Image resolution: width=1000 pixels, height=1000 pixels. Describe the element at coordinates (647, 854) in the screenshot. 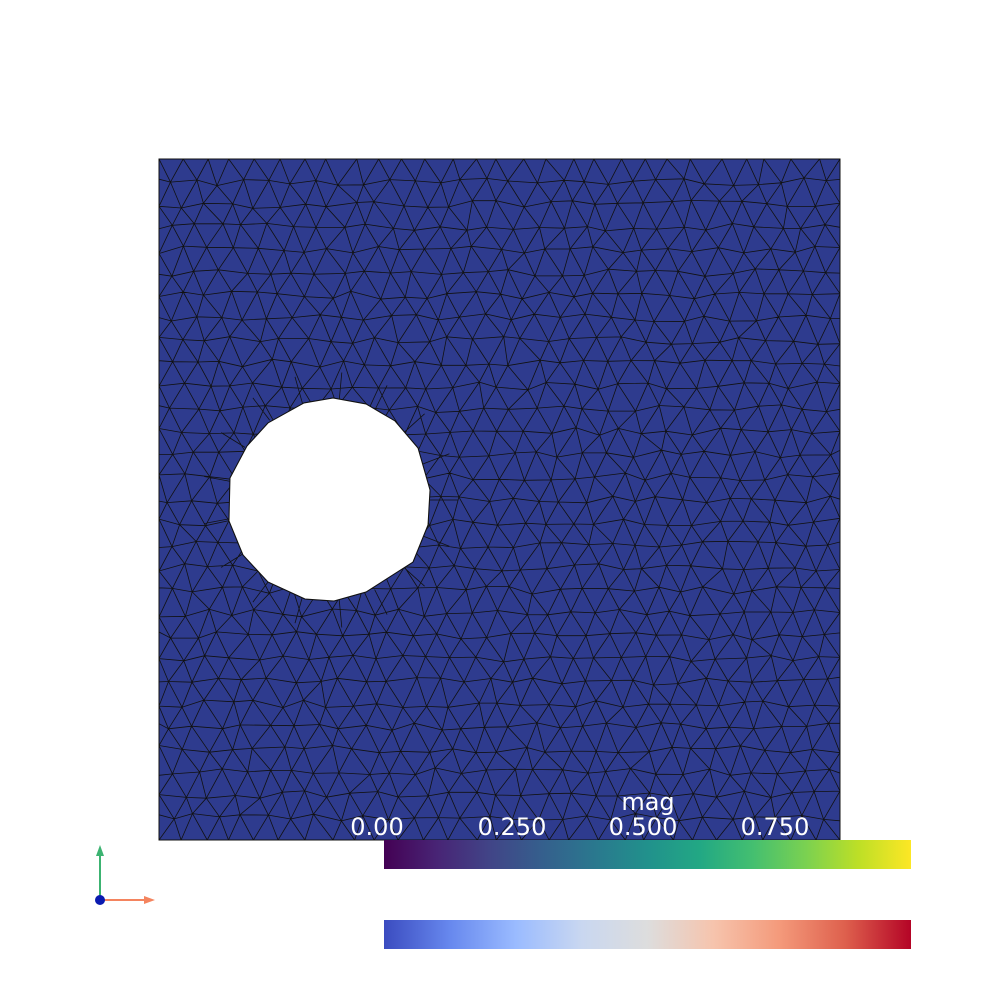

I see `colorbar-viridis` at that location.